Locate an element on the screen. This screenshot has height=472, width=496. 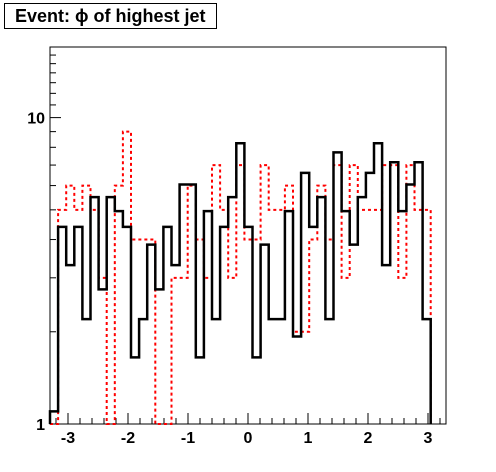
chart-title: Event: ϕ of highest jet is located at coordinates (110, 15).